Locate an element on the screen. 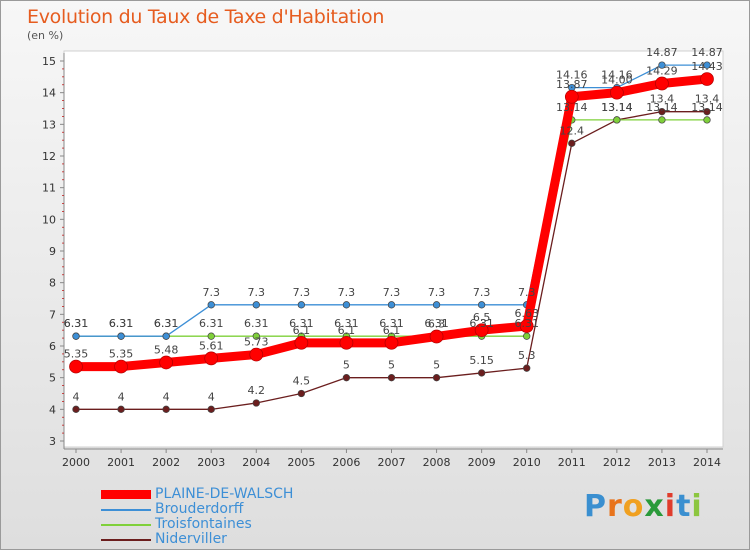  data-label: 5.15 is located at coordinates (481, 360).